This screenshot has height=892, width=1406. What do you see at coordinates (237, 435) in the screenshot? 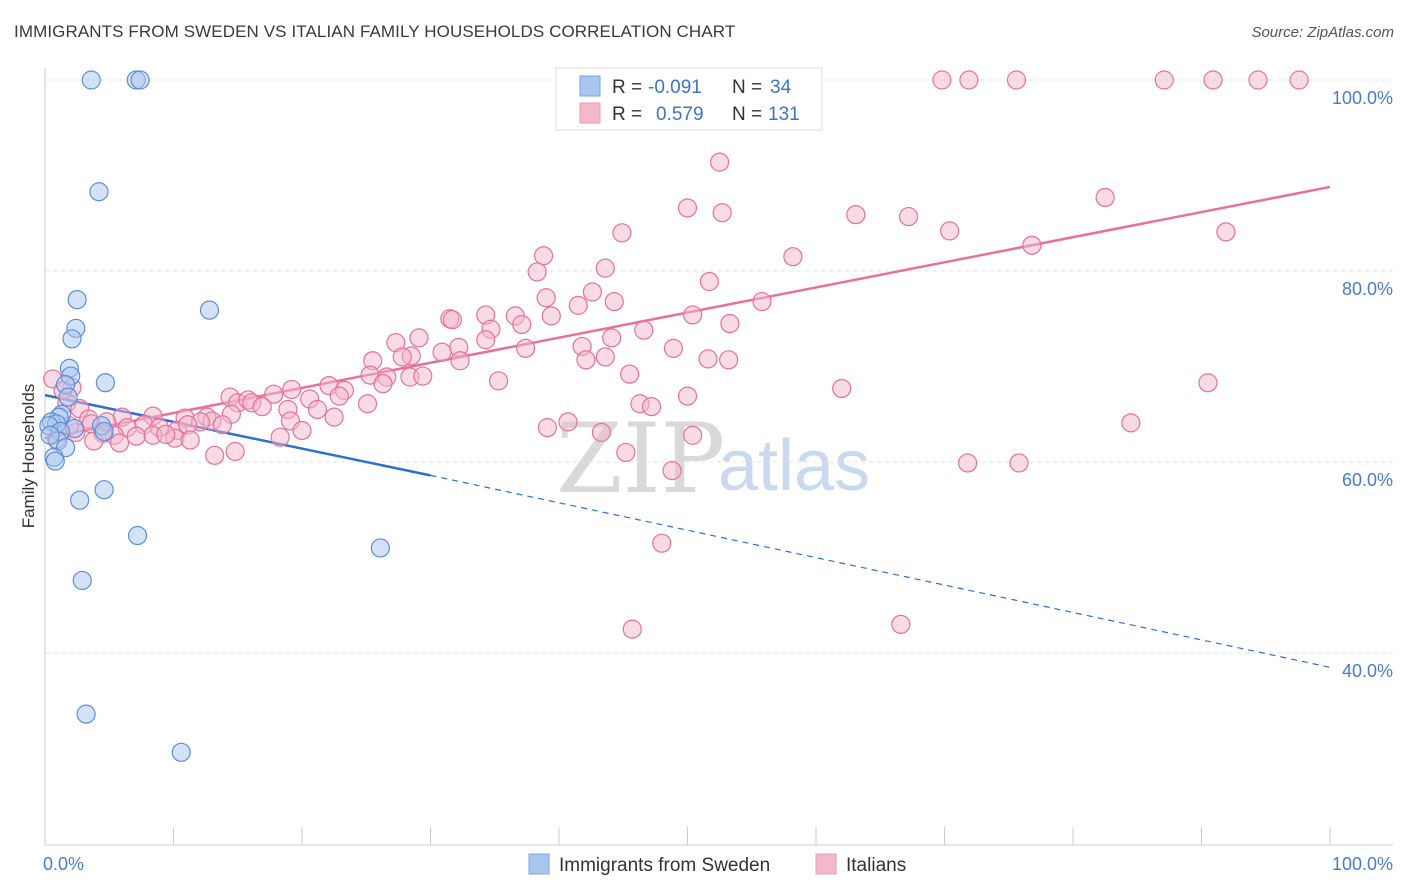
I see `trend-line-sweden` at bounding box center [237, 435].